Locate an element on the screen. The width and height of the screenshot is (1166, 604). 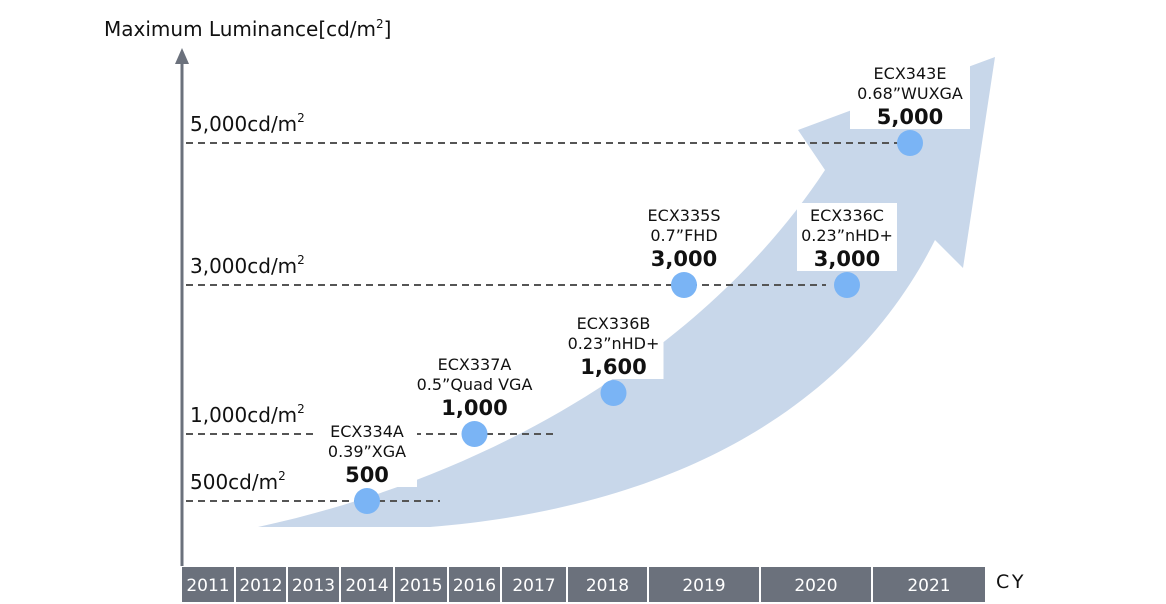
point-size: 0.68”WUXGA is located at coordinates (910, 93).